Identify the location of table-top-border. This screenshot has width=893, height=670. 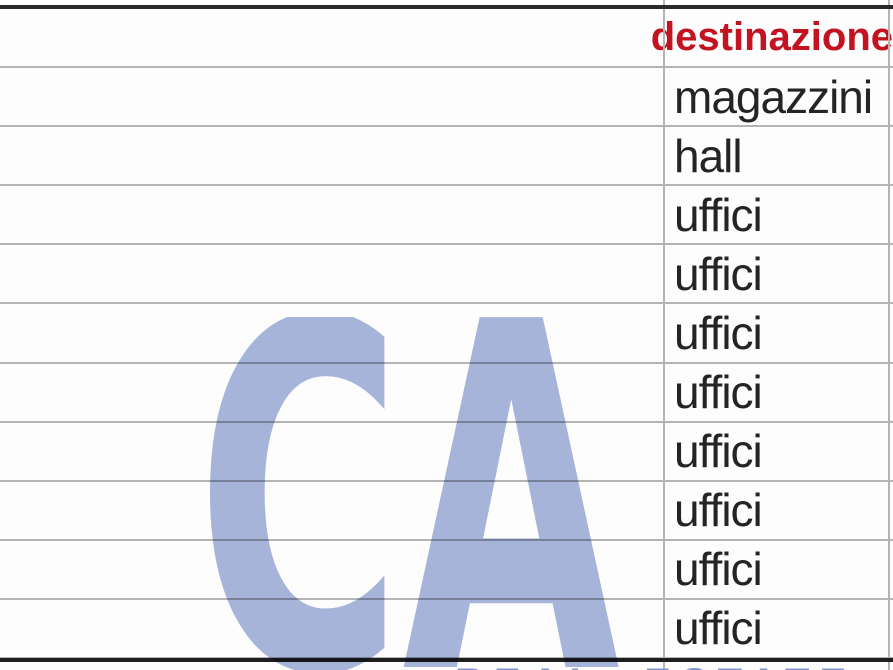
(446, 7).